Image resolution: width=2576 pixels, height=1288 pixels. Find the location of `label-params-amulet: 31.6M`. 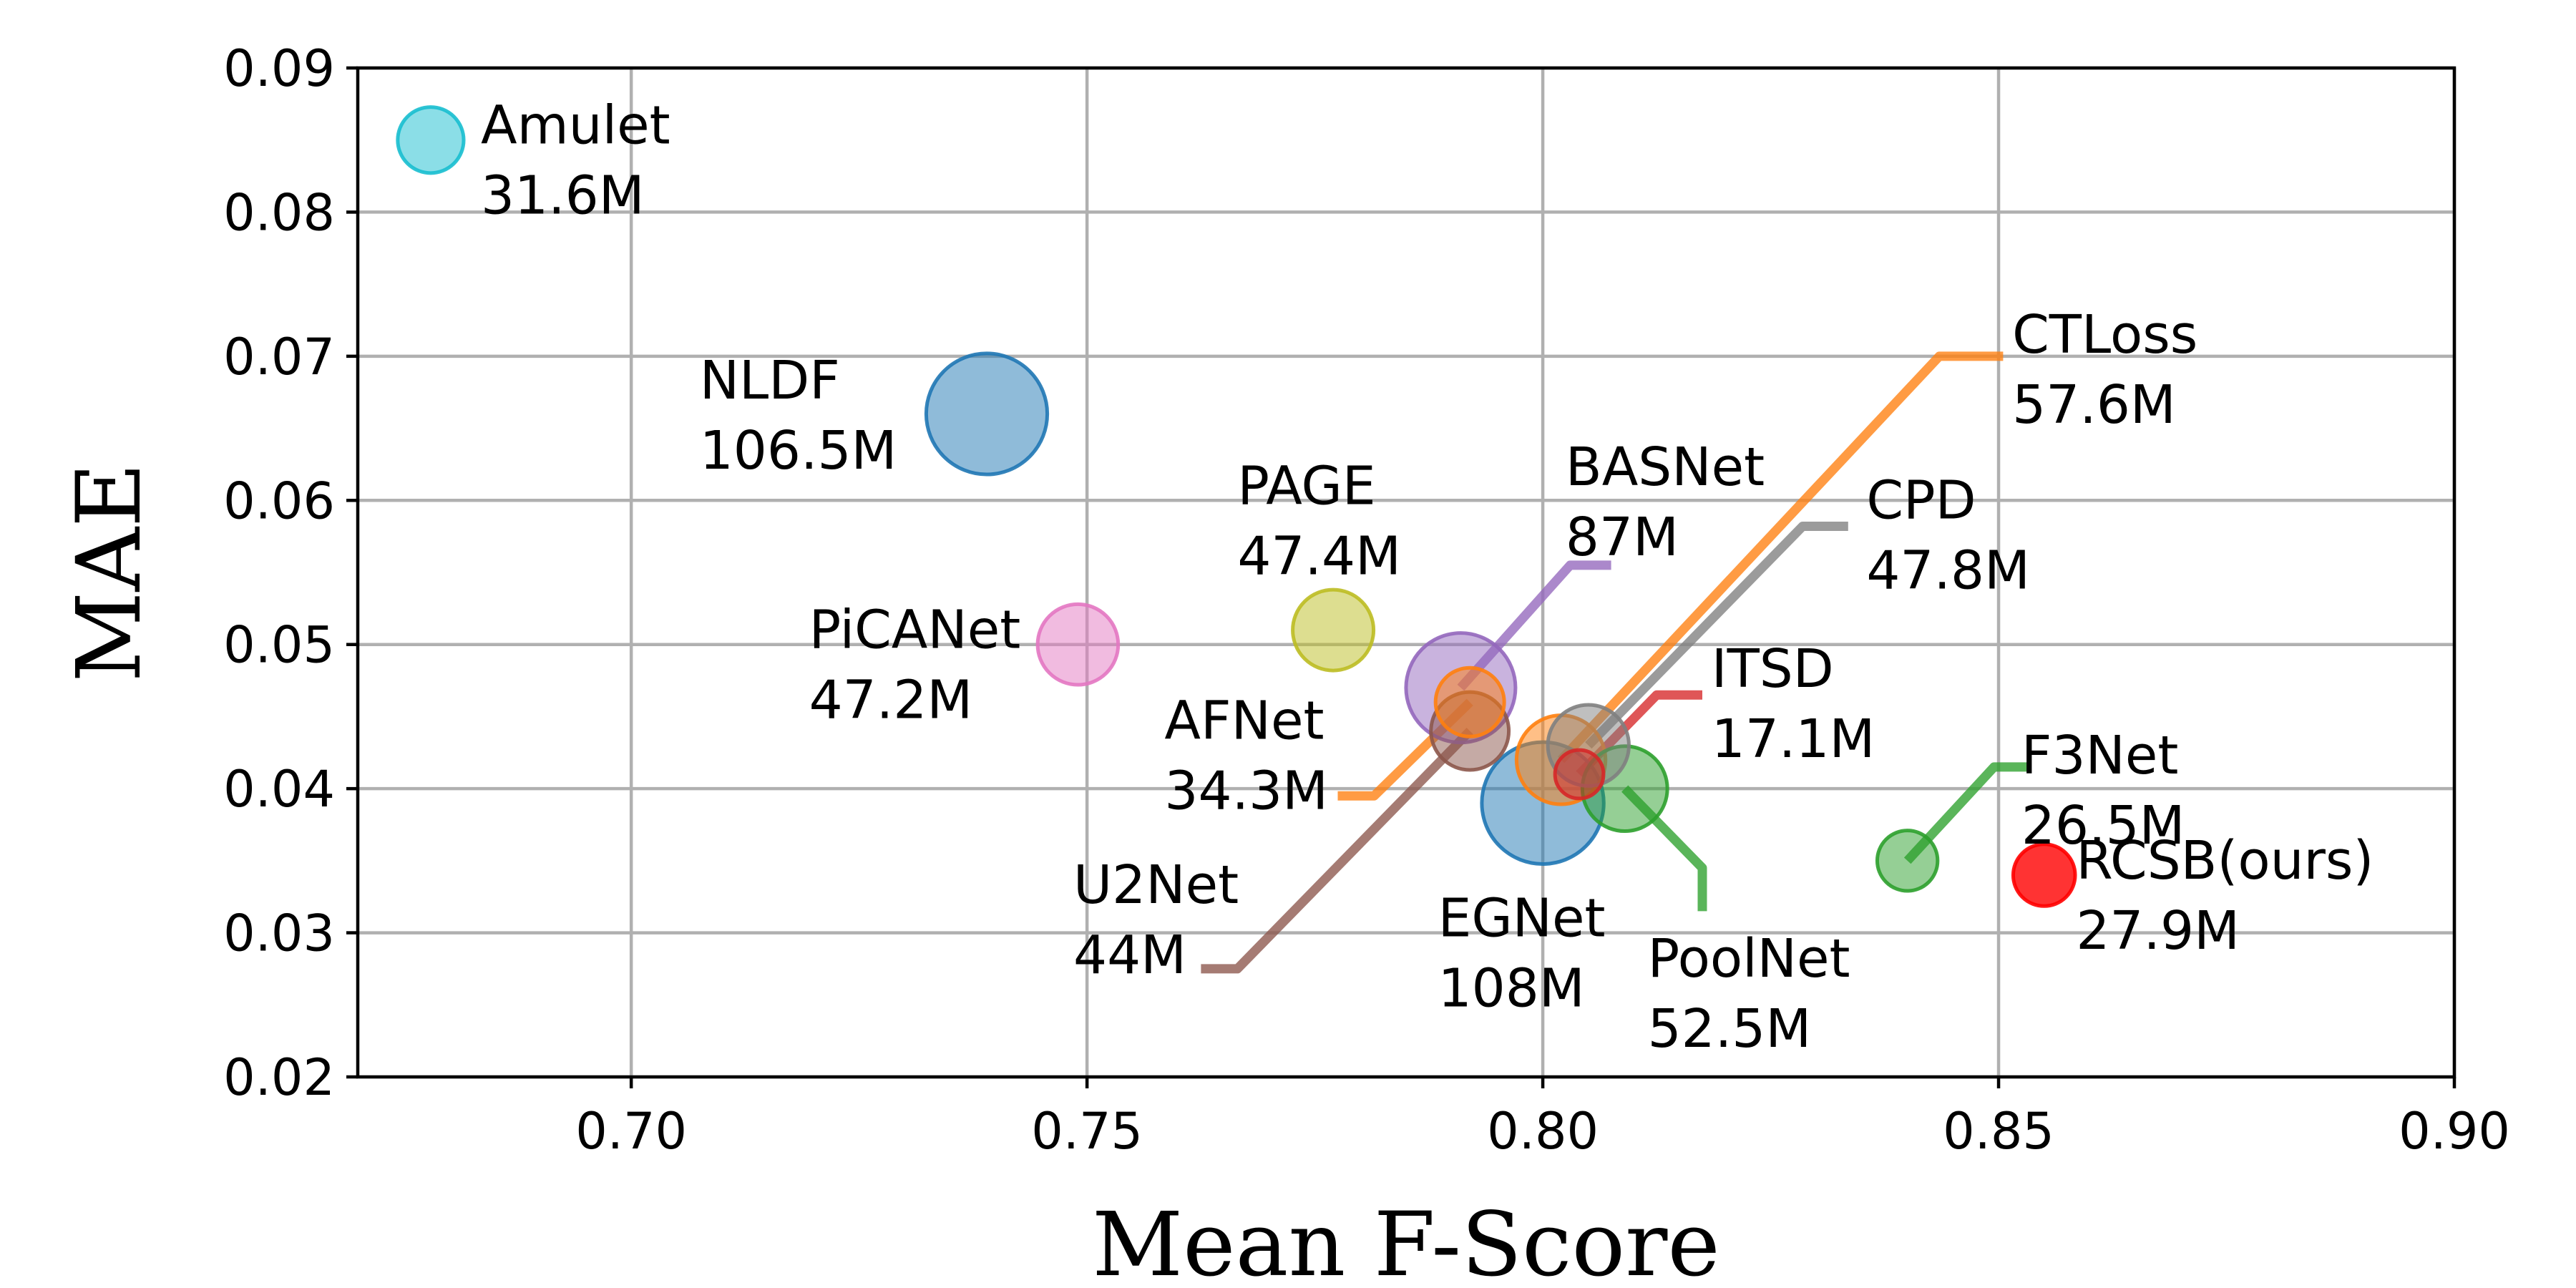

label-params-amulet: 31.6M is located at coordinates (563, 196).